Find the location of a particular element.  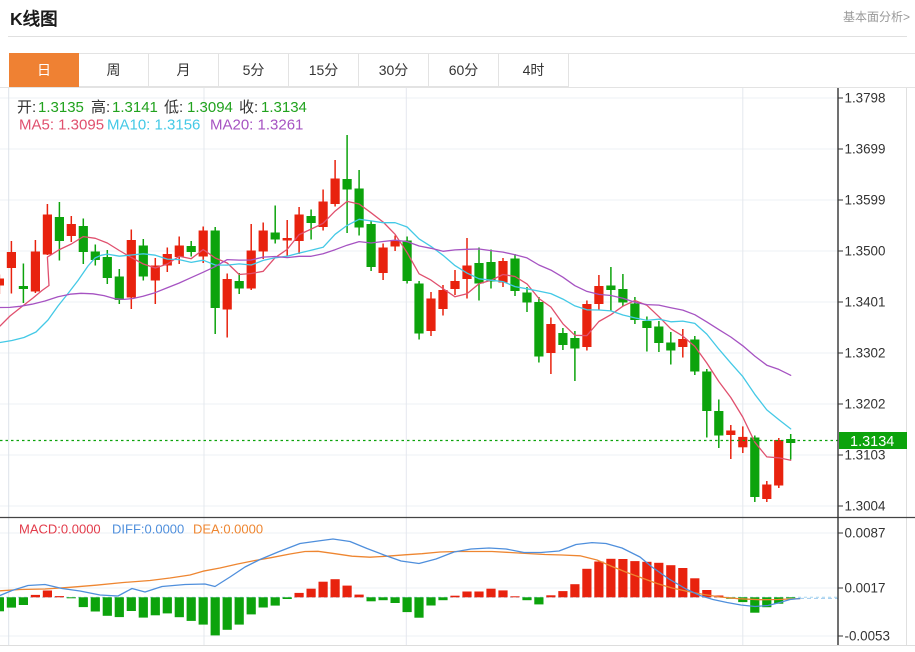

svg-text: 1.3135 is located at coordinates (61, 107).